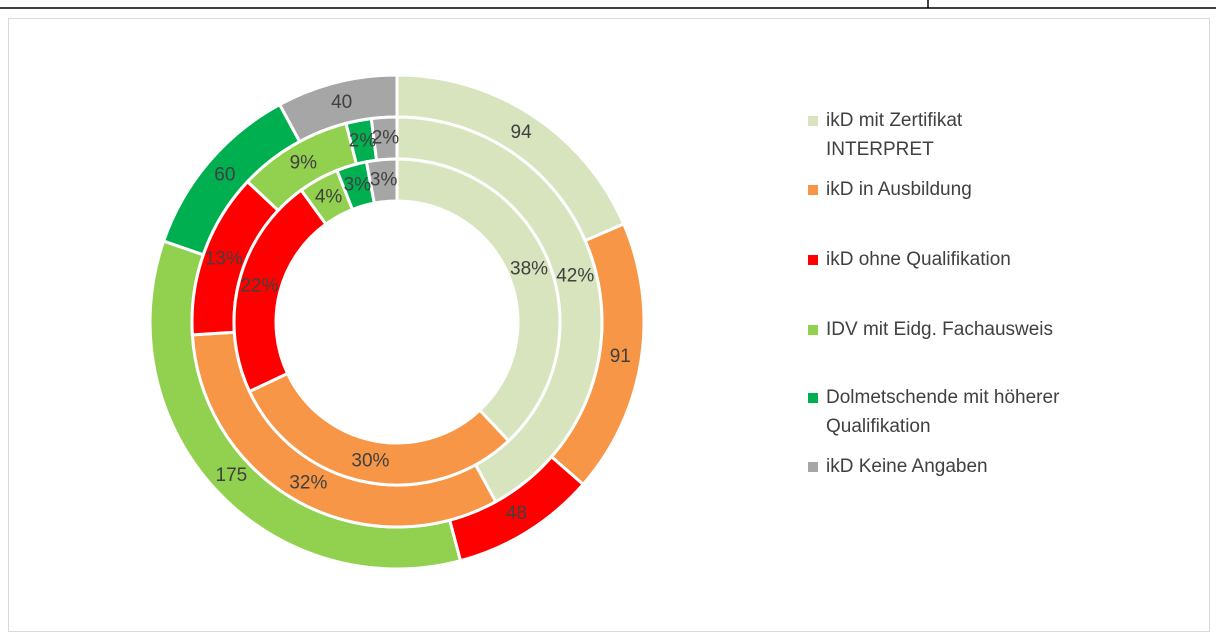  I want to click on legend-line: INTERPRET, so click(880, 149).